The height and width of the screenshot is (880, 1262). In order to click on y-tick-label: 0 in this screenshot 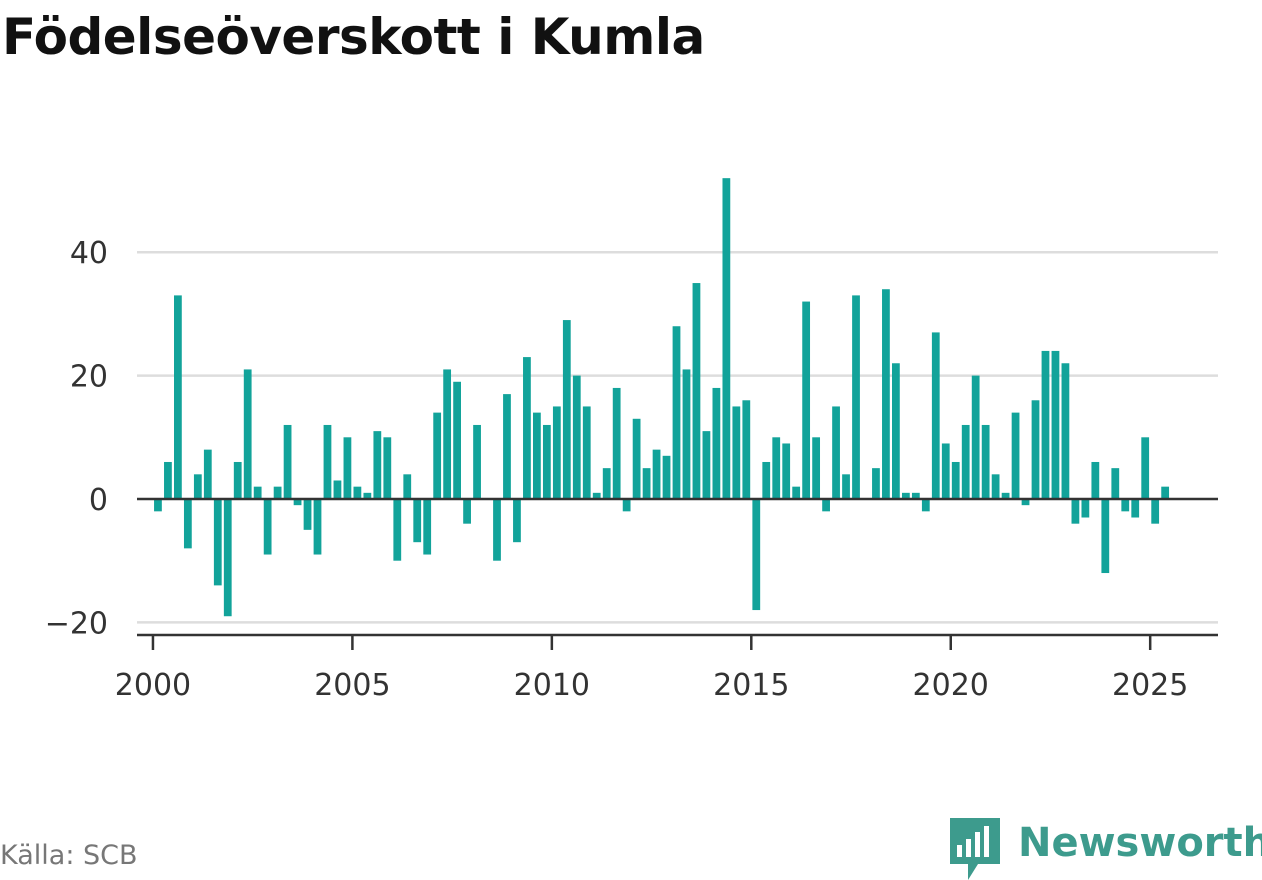, I will do `click(98, 500)`.